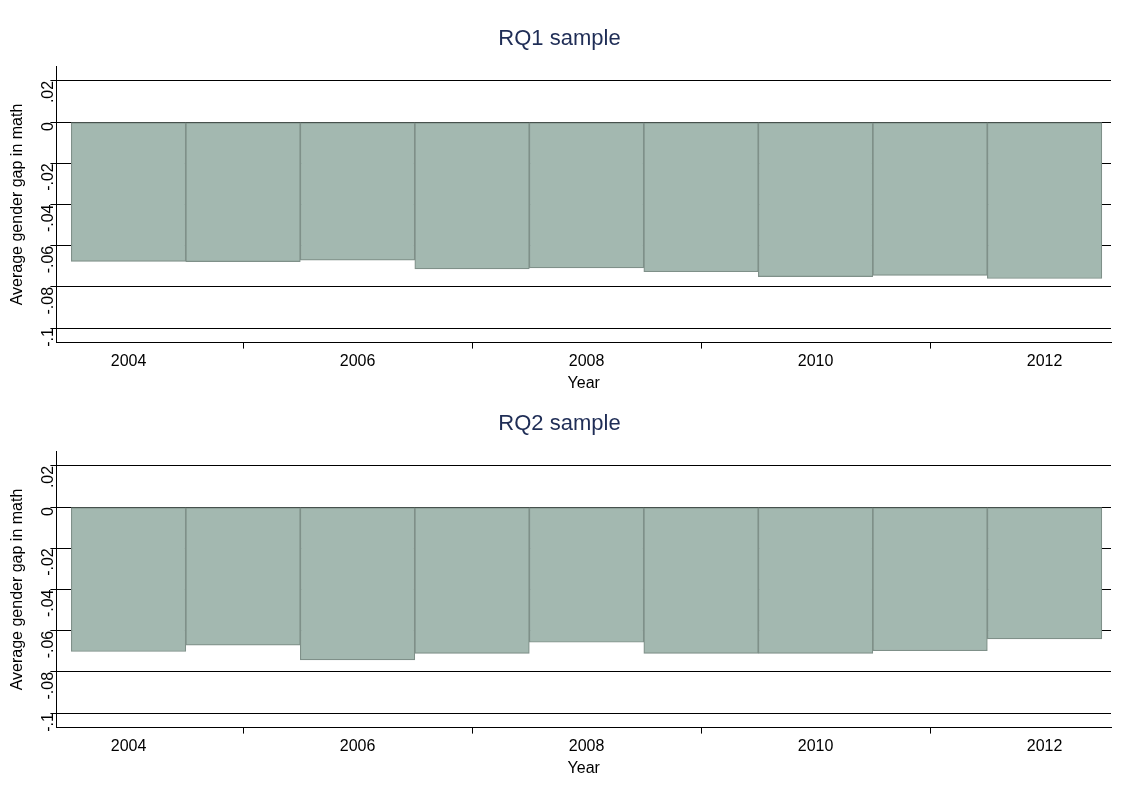 The height and width of the screenshot is (793, 1123). What do you see at coordinates (559, 38) in the screenshot?
I see `chart-title: RQ1 sample` at bounding box center [559, 38].